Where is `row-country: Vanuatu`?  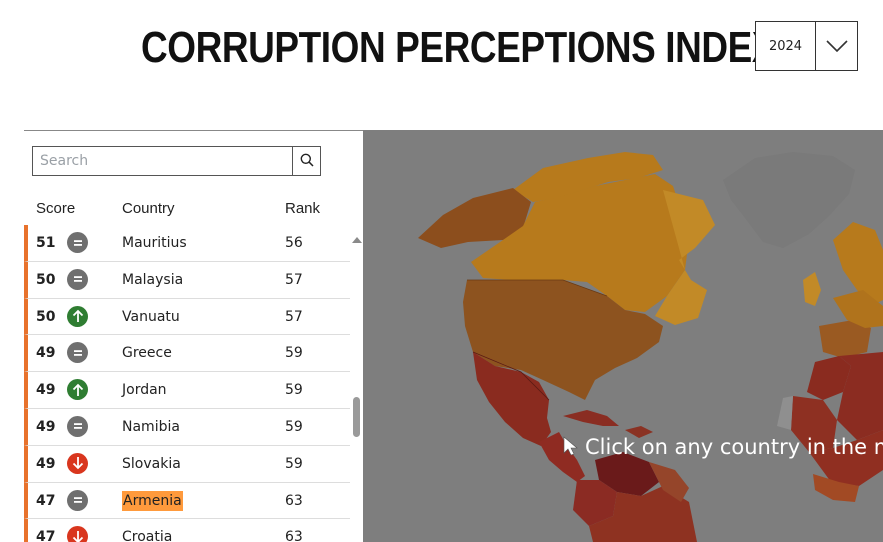 row-country: Vanuatu is located at coordinates (151, 316).